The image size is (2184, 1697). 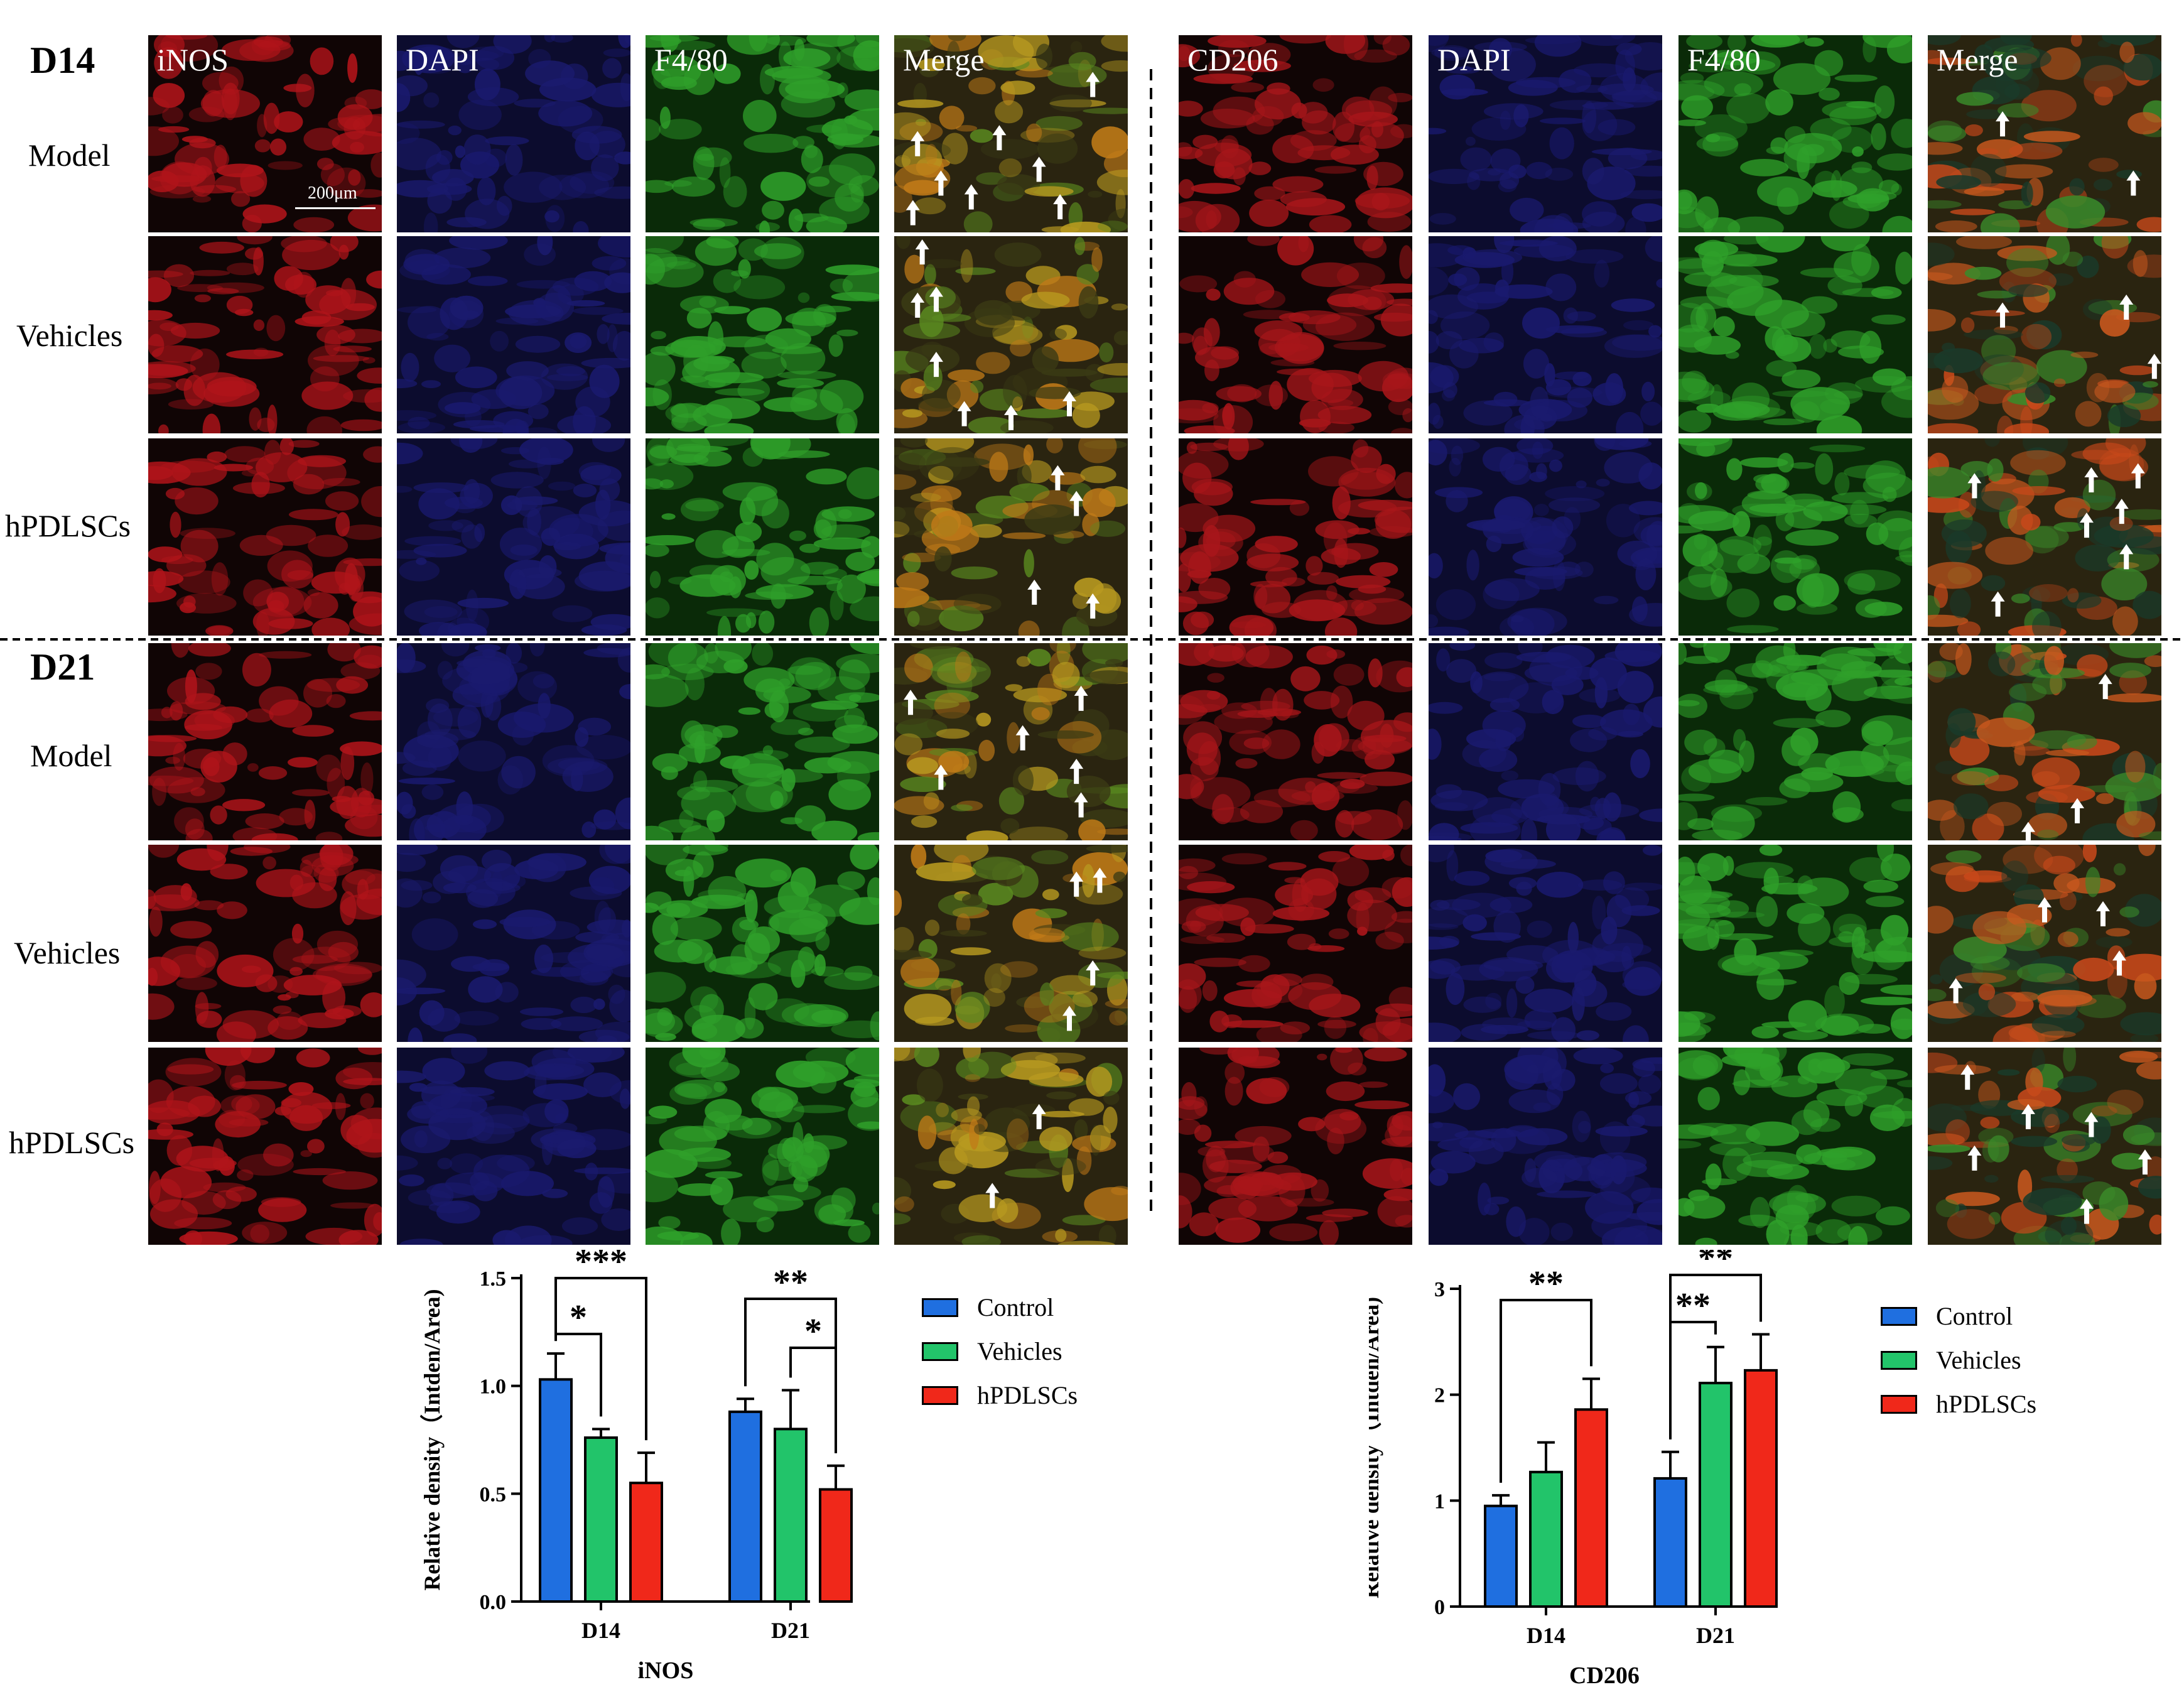 What do you see at coordinates (1545, 334) in the screenshot?
I see `micrograph-right-d14-vehicles-dapi` at bounding box center [1545, 334].